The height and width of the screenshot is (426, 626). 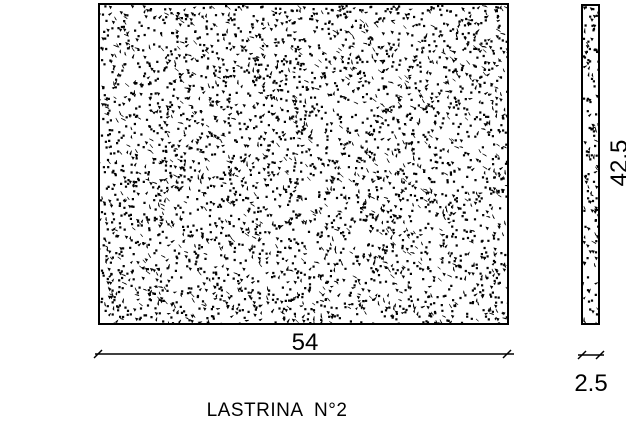 I want to click on side-stipple-pattern, so click(x=590, y=165).